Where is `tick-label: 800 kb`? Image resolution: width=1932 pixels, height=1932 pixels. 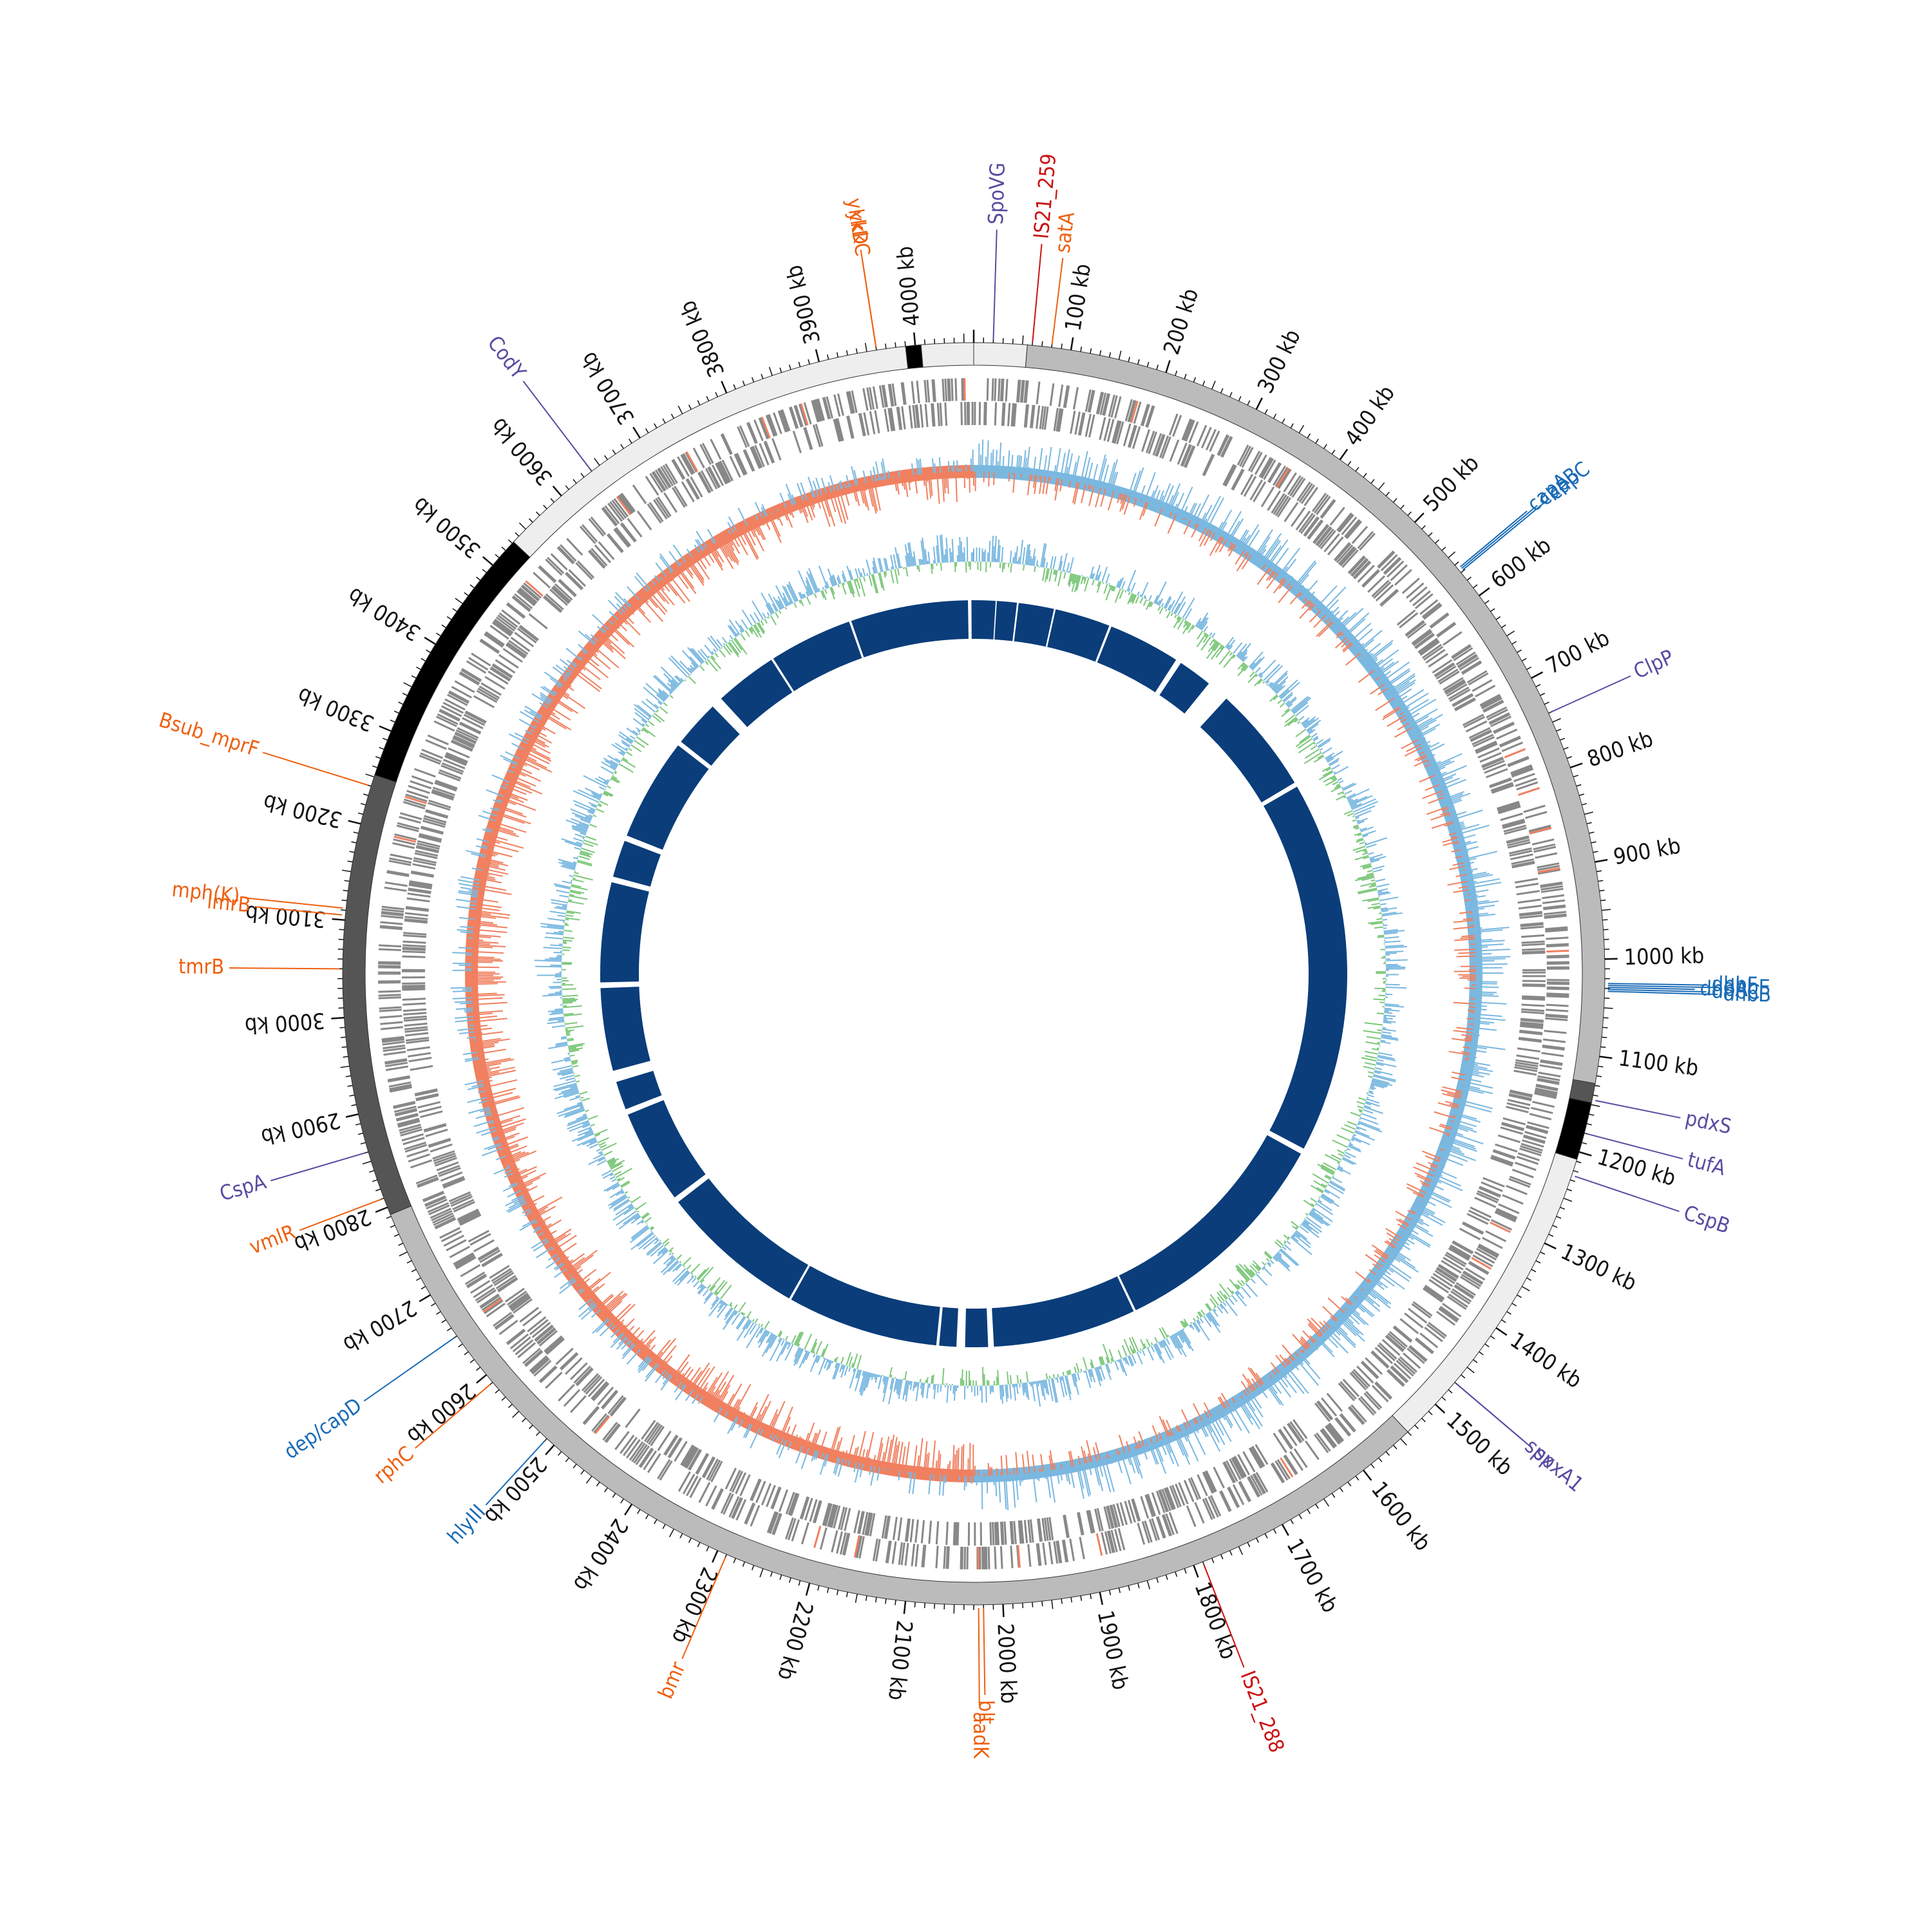
tick-label: 800 kb is located at coordinates (1620, 749).